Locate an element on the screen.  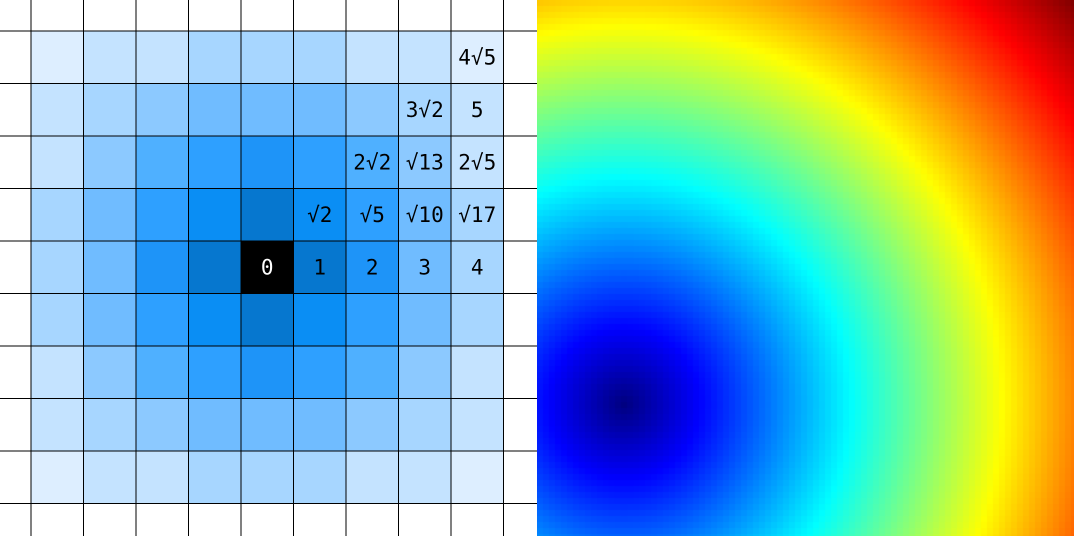
distance-label: 1 is located at coordinates (319, 267).